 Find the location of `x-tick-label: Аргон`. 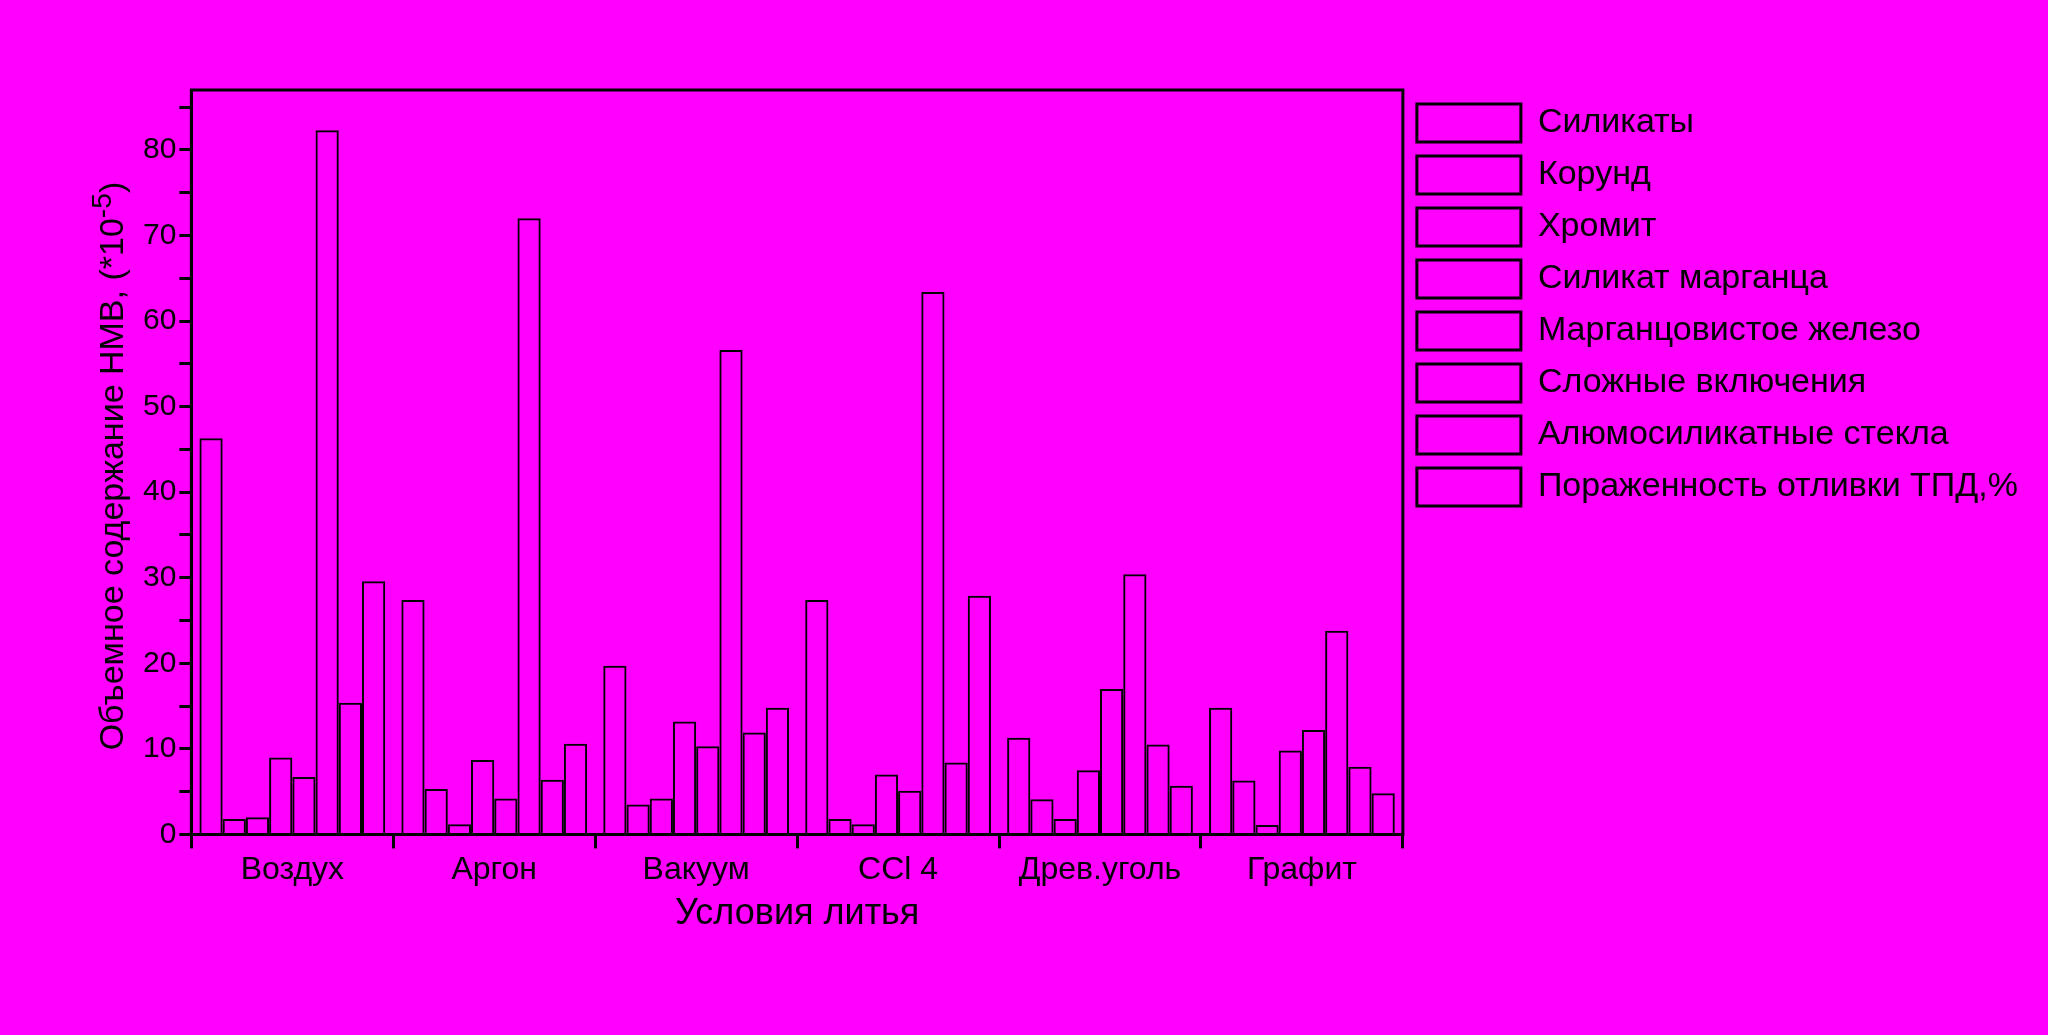

x-tick-label: Аргон is located at coordinates (494, 868).